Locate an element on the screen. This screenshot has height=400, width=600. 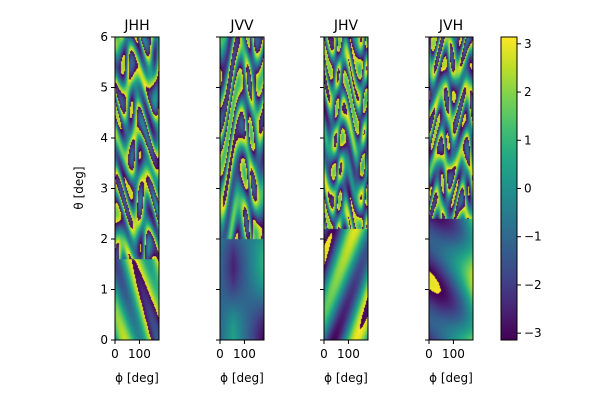
panel-jhv: JHV 0 100 ϕ [deg] is located at coordinates (344, 201).